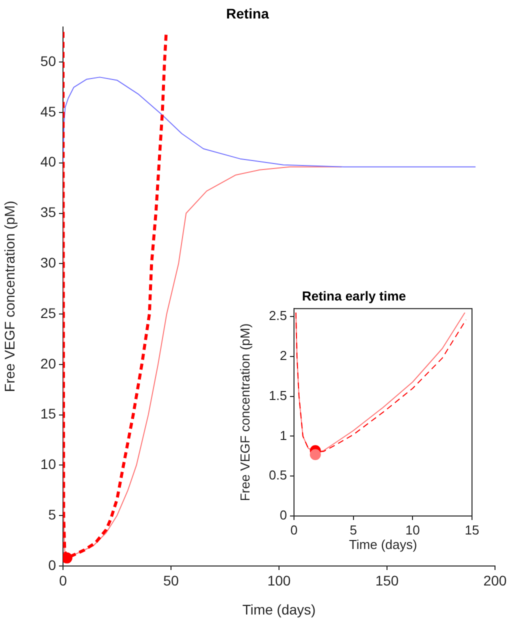 The height and width of the screenshot is (621, 510). I want to click on x-tick-label: 200, so click(495, 580).